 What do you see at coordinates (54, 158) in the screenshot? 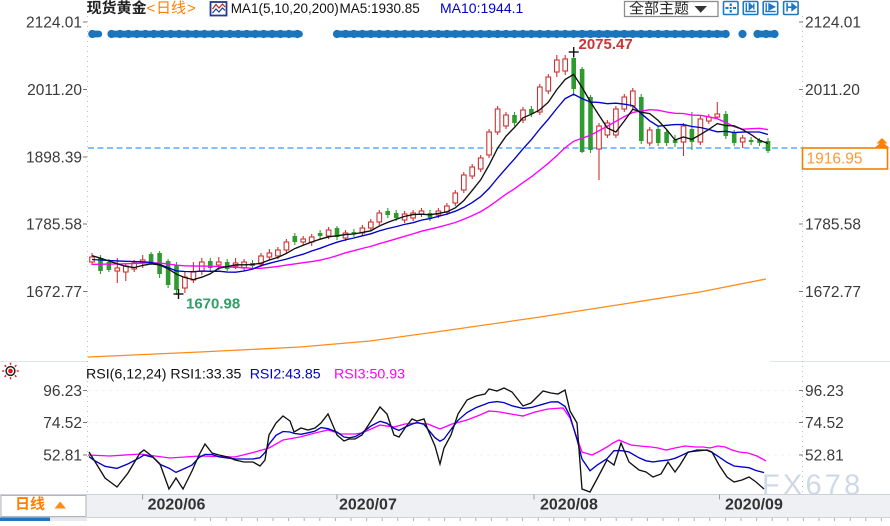
I see `svg-text: 1898.39` at bounding box center [54, 158].